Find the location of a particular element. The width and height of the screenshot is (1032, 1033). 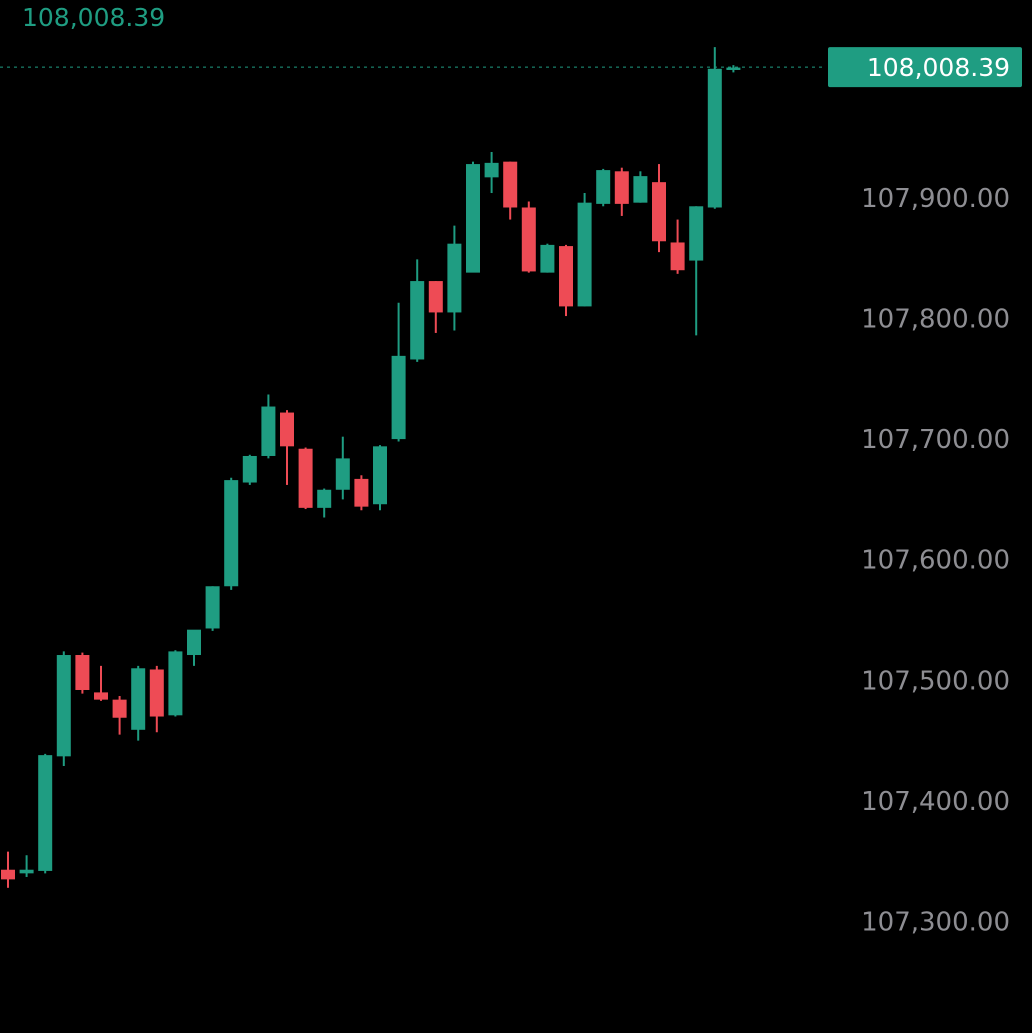

current-price-label: 108,008.39 is located at coordinates (93, 17).